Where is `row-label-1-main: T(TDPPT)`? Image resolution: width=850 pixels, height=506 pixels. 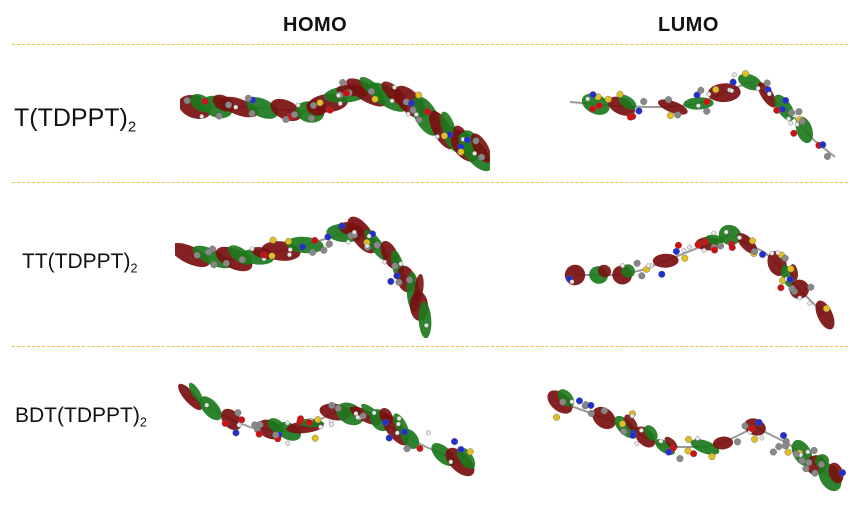
row-label-1-main: T(TDPPT) is located at coordinates (71, 118).